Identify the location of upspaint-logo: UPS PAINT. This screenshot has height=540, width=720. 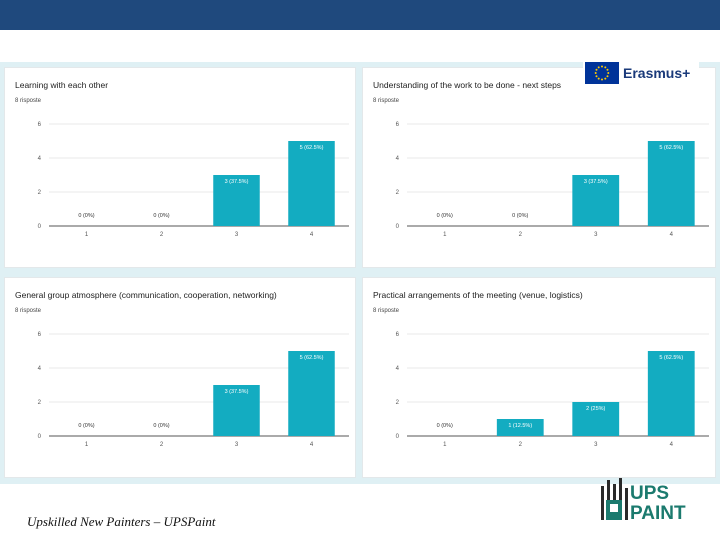
(650, 502).